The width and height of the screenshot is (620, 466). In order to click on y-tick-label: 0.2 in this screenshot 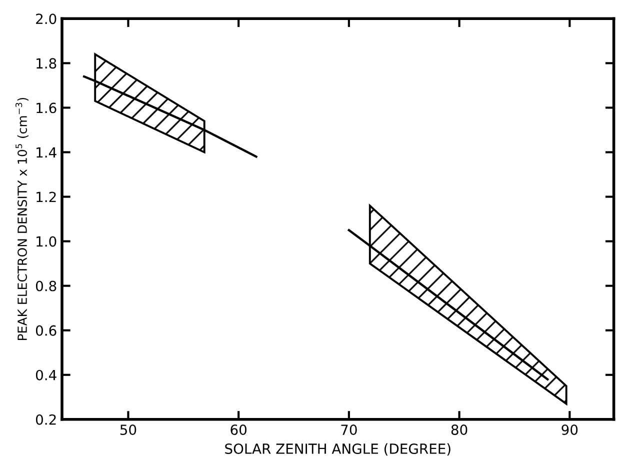, I will do `click(46, 419)`.